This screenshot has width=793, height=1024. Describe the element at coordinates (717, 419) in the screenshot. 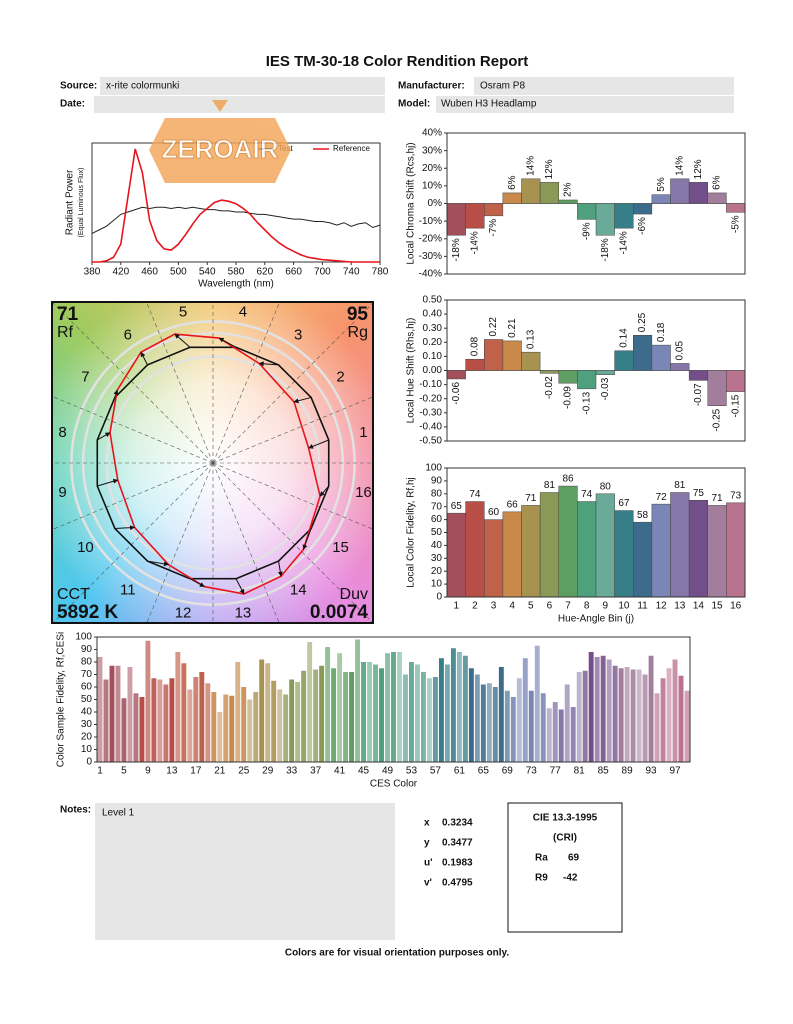

I see `value-label: -0.25` at that location.